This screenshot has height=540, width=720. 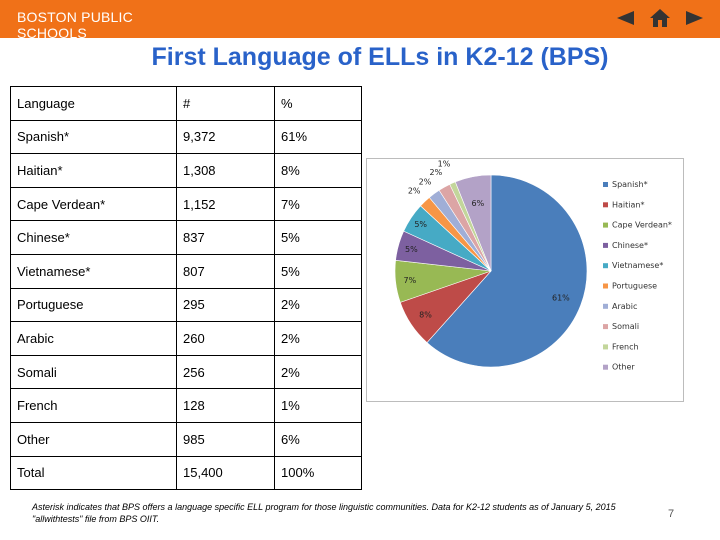 I want to click on table-header-cell: #, so click(x=225, y=103).